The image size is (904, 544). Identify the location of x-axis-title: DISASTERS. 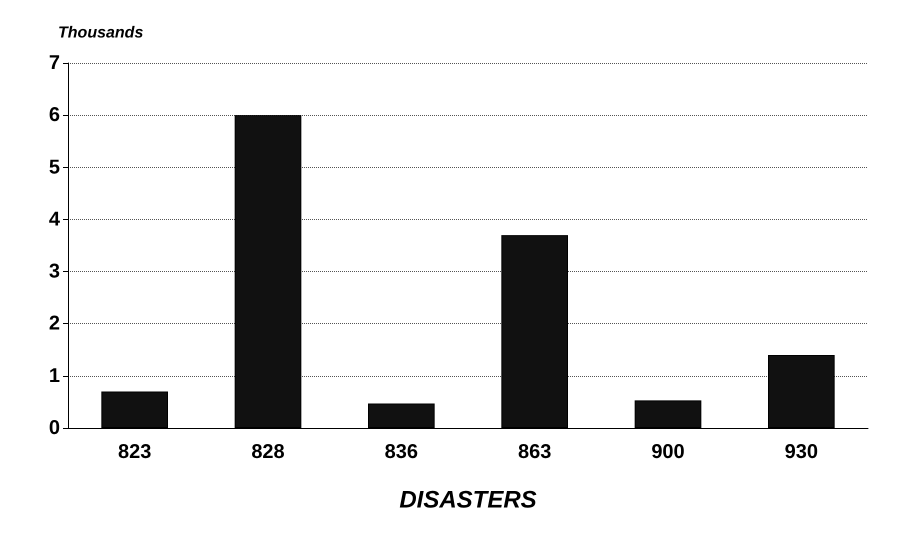
(468, 500).